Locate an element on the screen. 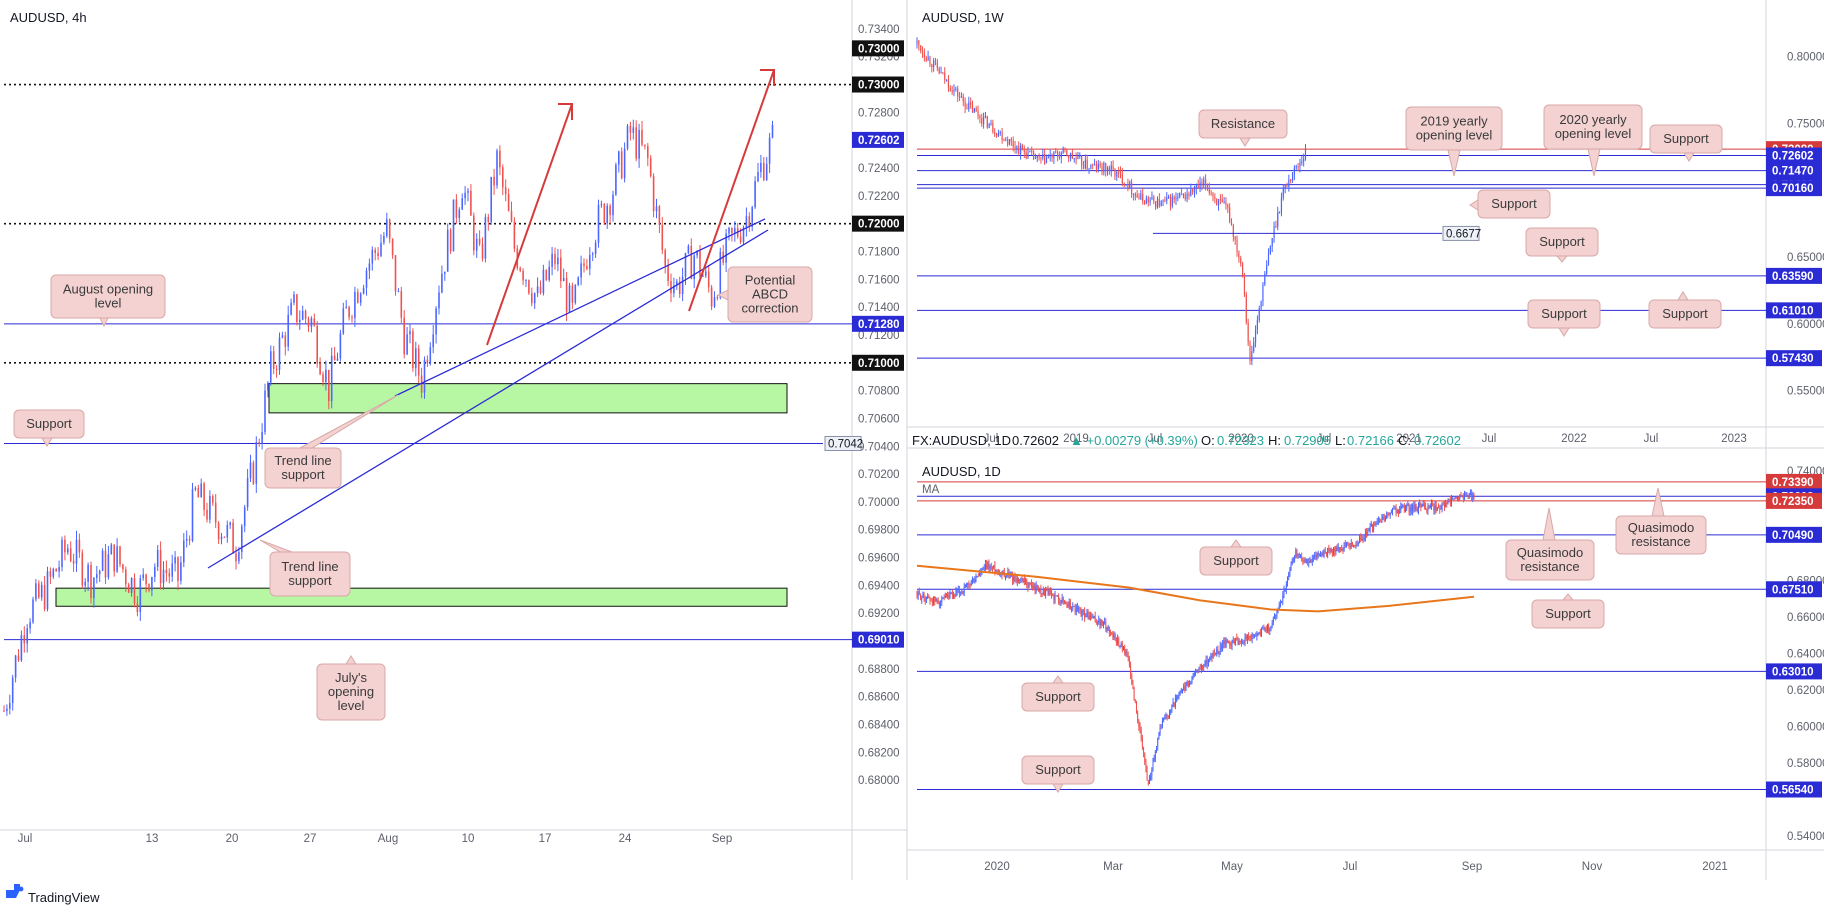 The width and height of the screenshot is (1824, 910). w1-callout-support-b-box is located at coordinates (1514, 204).